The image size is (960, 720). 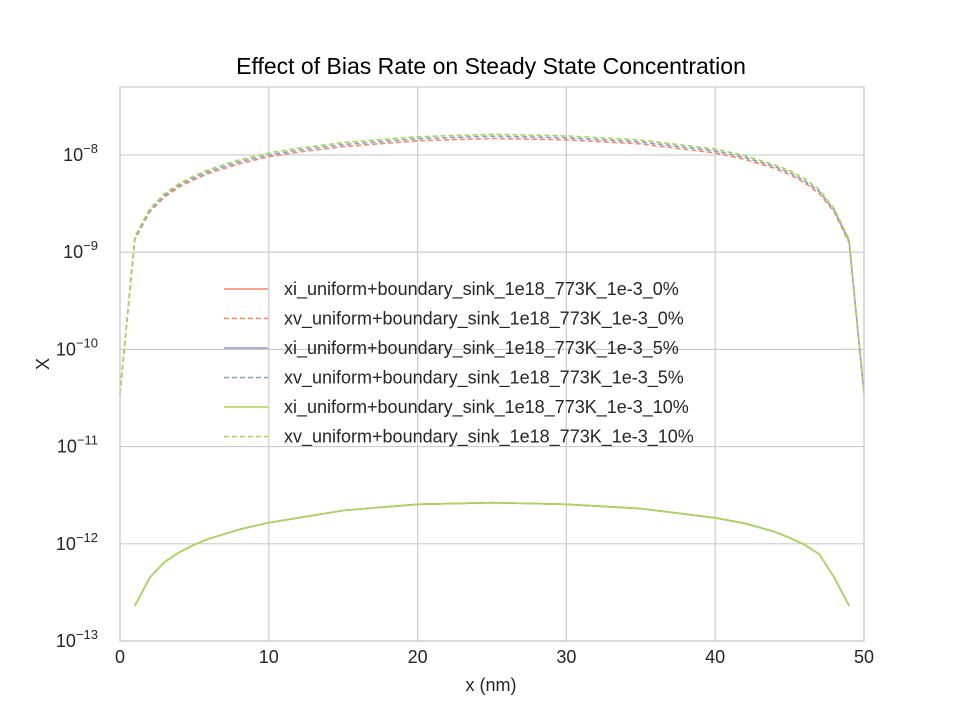 I want to click on y-tick-label: 10⁻⁸, so click(x=80, y=153).